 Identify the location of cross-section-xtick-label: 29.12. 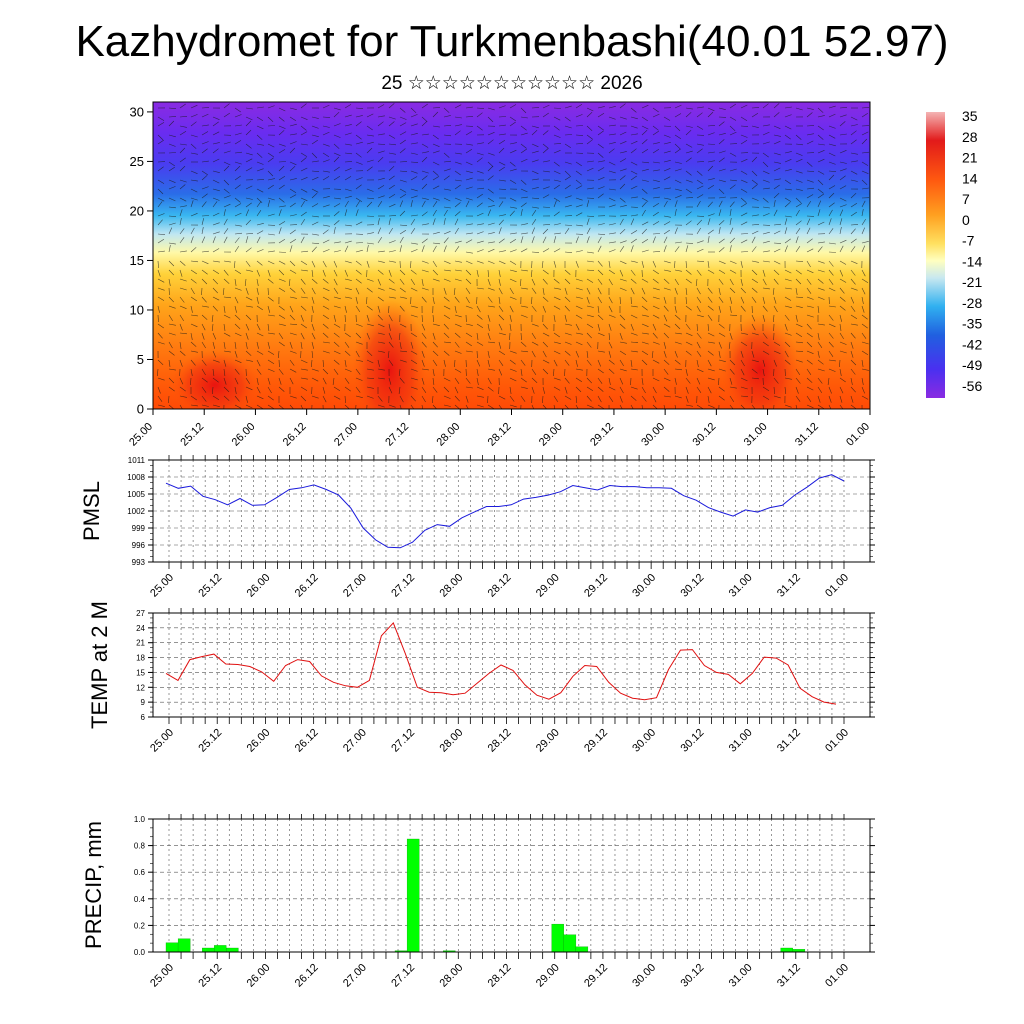
(602, 435).